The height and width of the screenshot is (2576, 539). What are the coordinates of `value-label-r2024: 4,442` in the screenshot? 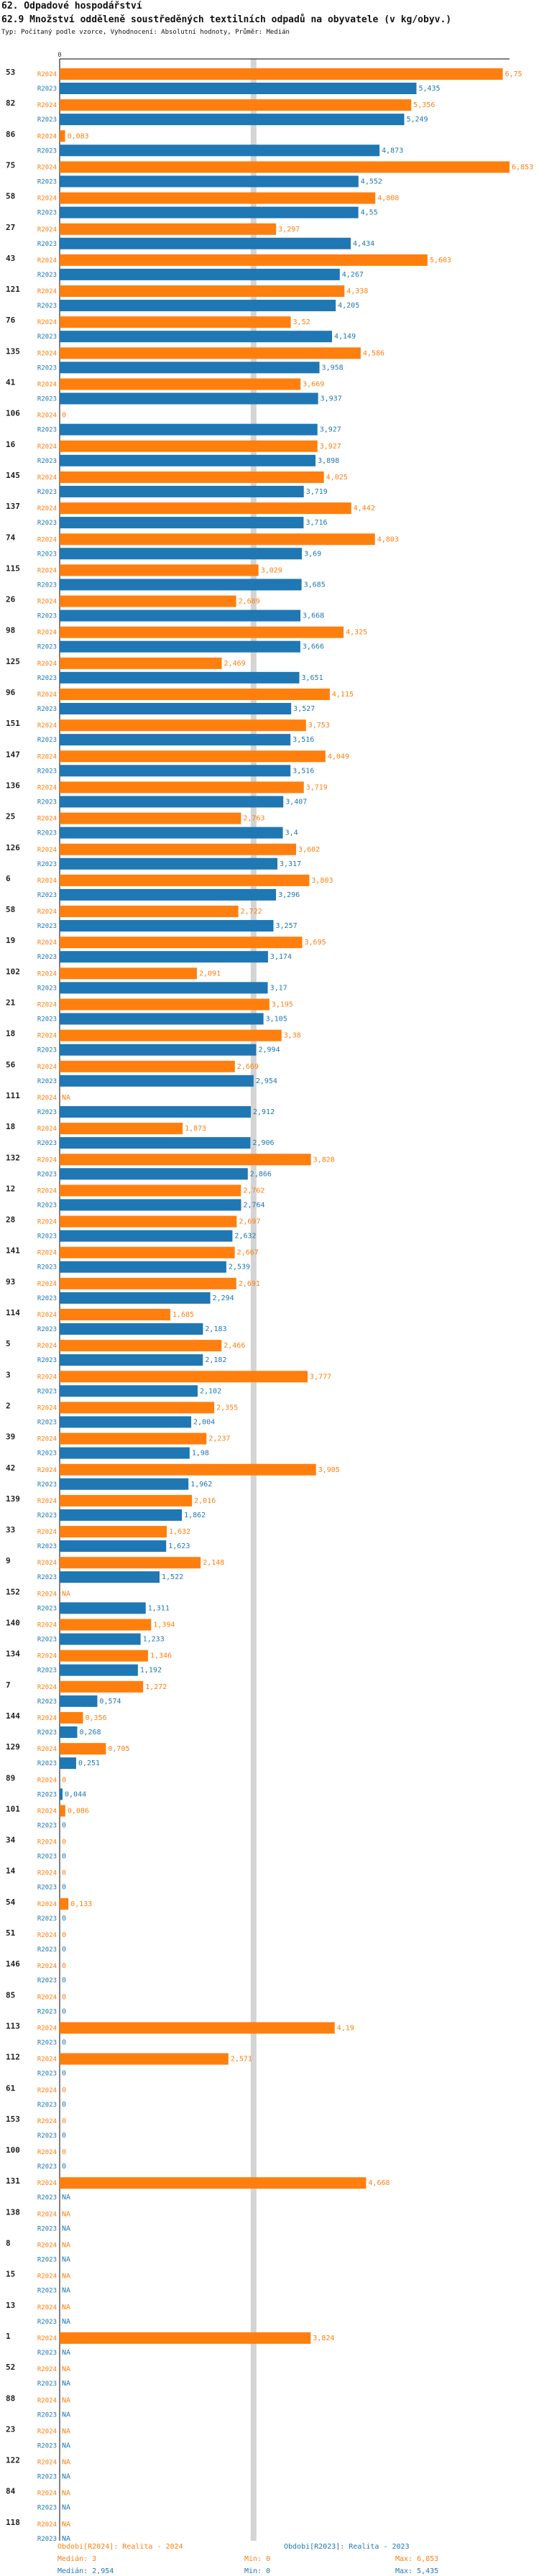 It's located at (365, 508).